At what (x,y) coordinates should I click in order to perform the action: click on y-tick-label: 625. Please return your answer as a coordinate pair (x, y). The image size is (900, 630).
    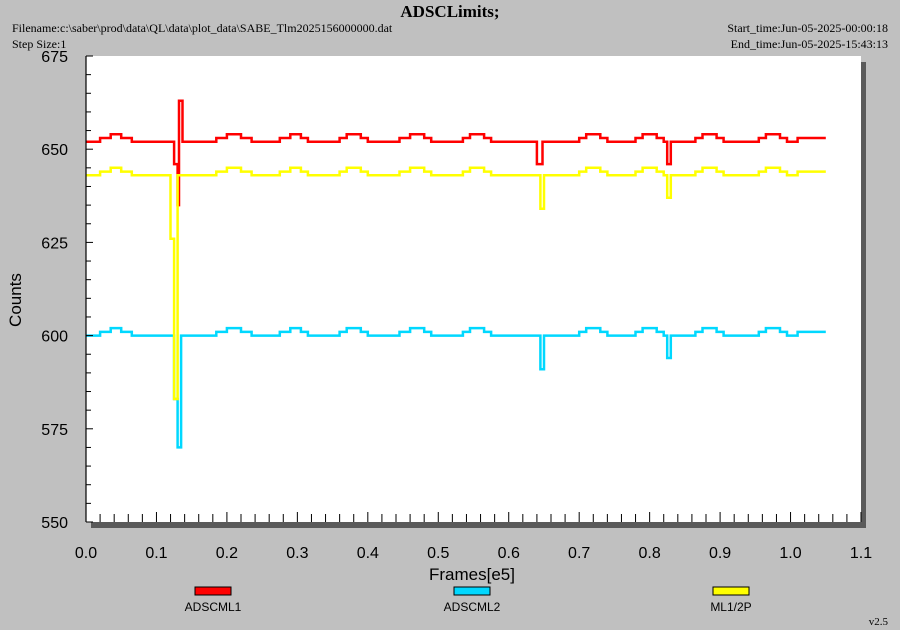
    Looking at the image, I should click on (54, 243).